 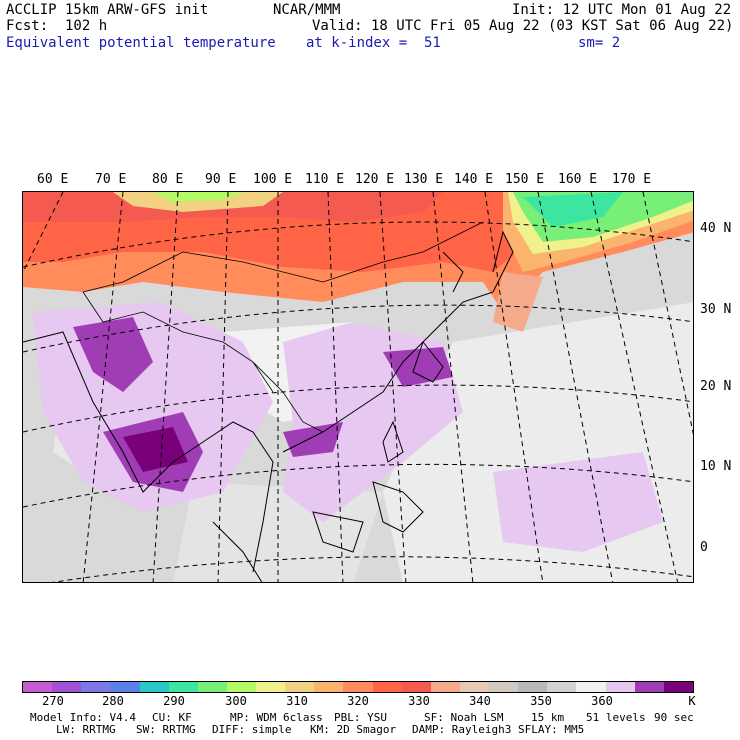 I want to click on colorbar, so click(x=358, y=687).